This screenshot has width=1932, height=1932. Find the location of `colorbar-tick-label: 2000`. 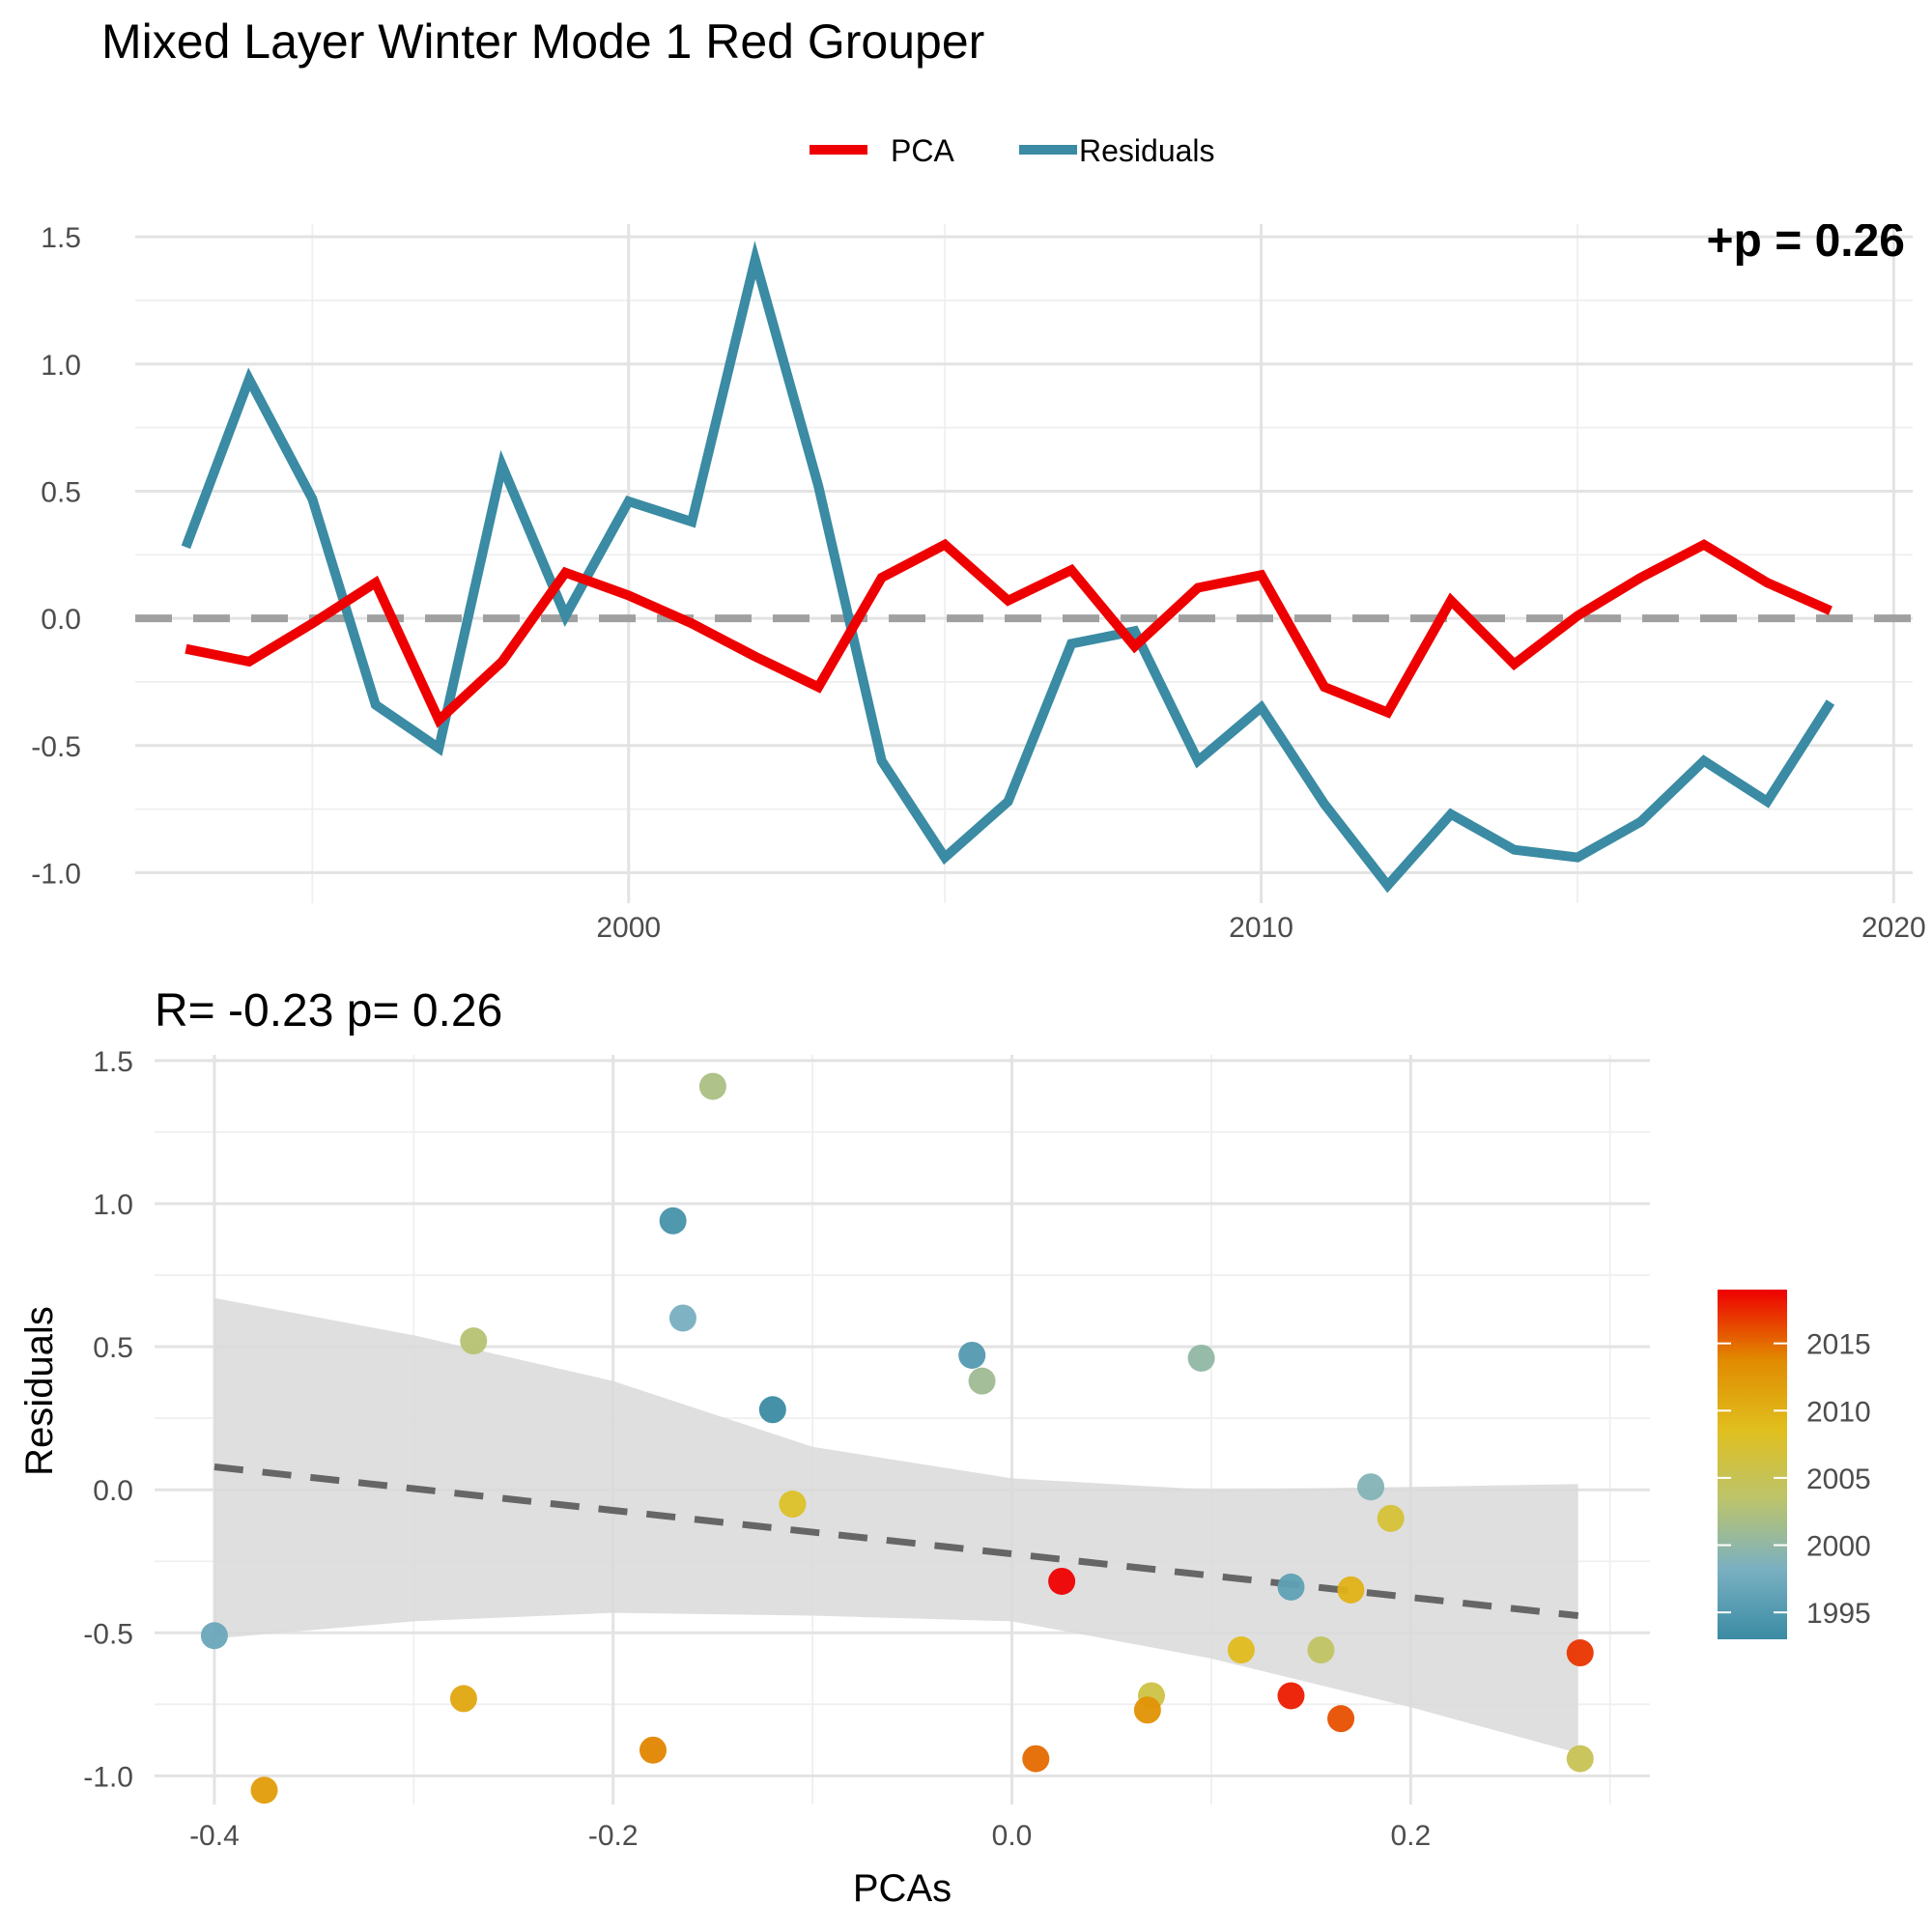

colorbar-tick-label: 2000 is located at coordinates (1838, 1547).